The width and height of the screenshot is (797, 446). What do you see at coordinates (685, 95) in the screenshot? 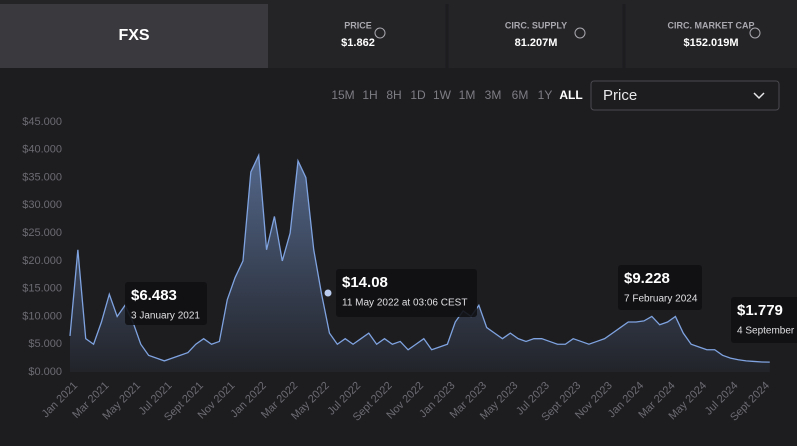
I see `dropdown` at bounding box center [685, 95].